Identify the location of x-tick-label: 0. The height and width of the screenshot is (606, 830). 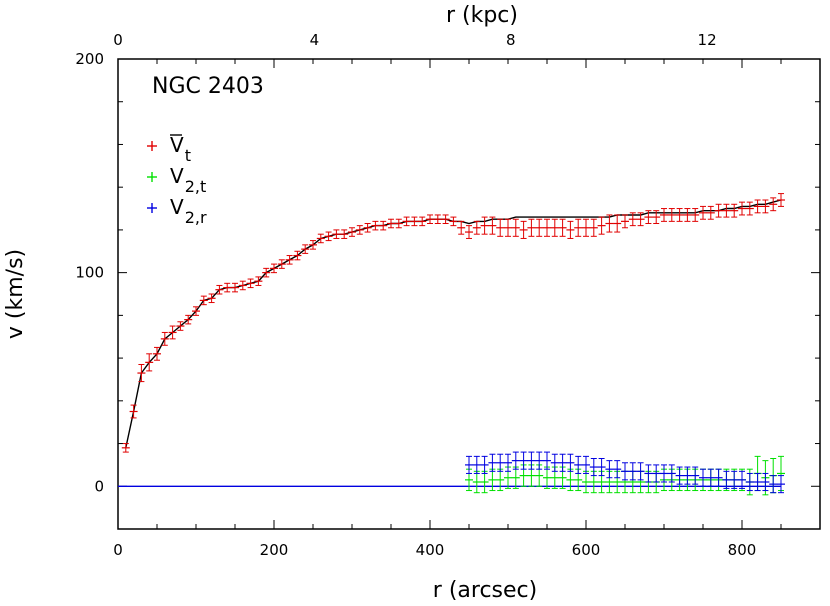
(118, 550).